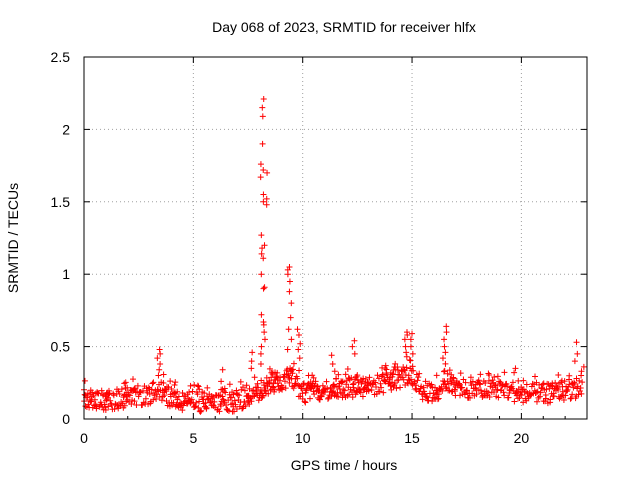  What do you see at coordinates (66, 274) in the screenshot?
I see `y-tick-label: 1` at bounding box center [66, 274].